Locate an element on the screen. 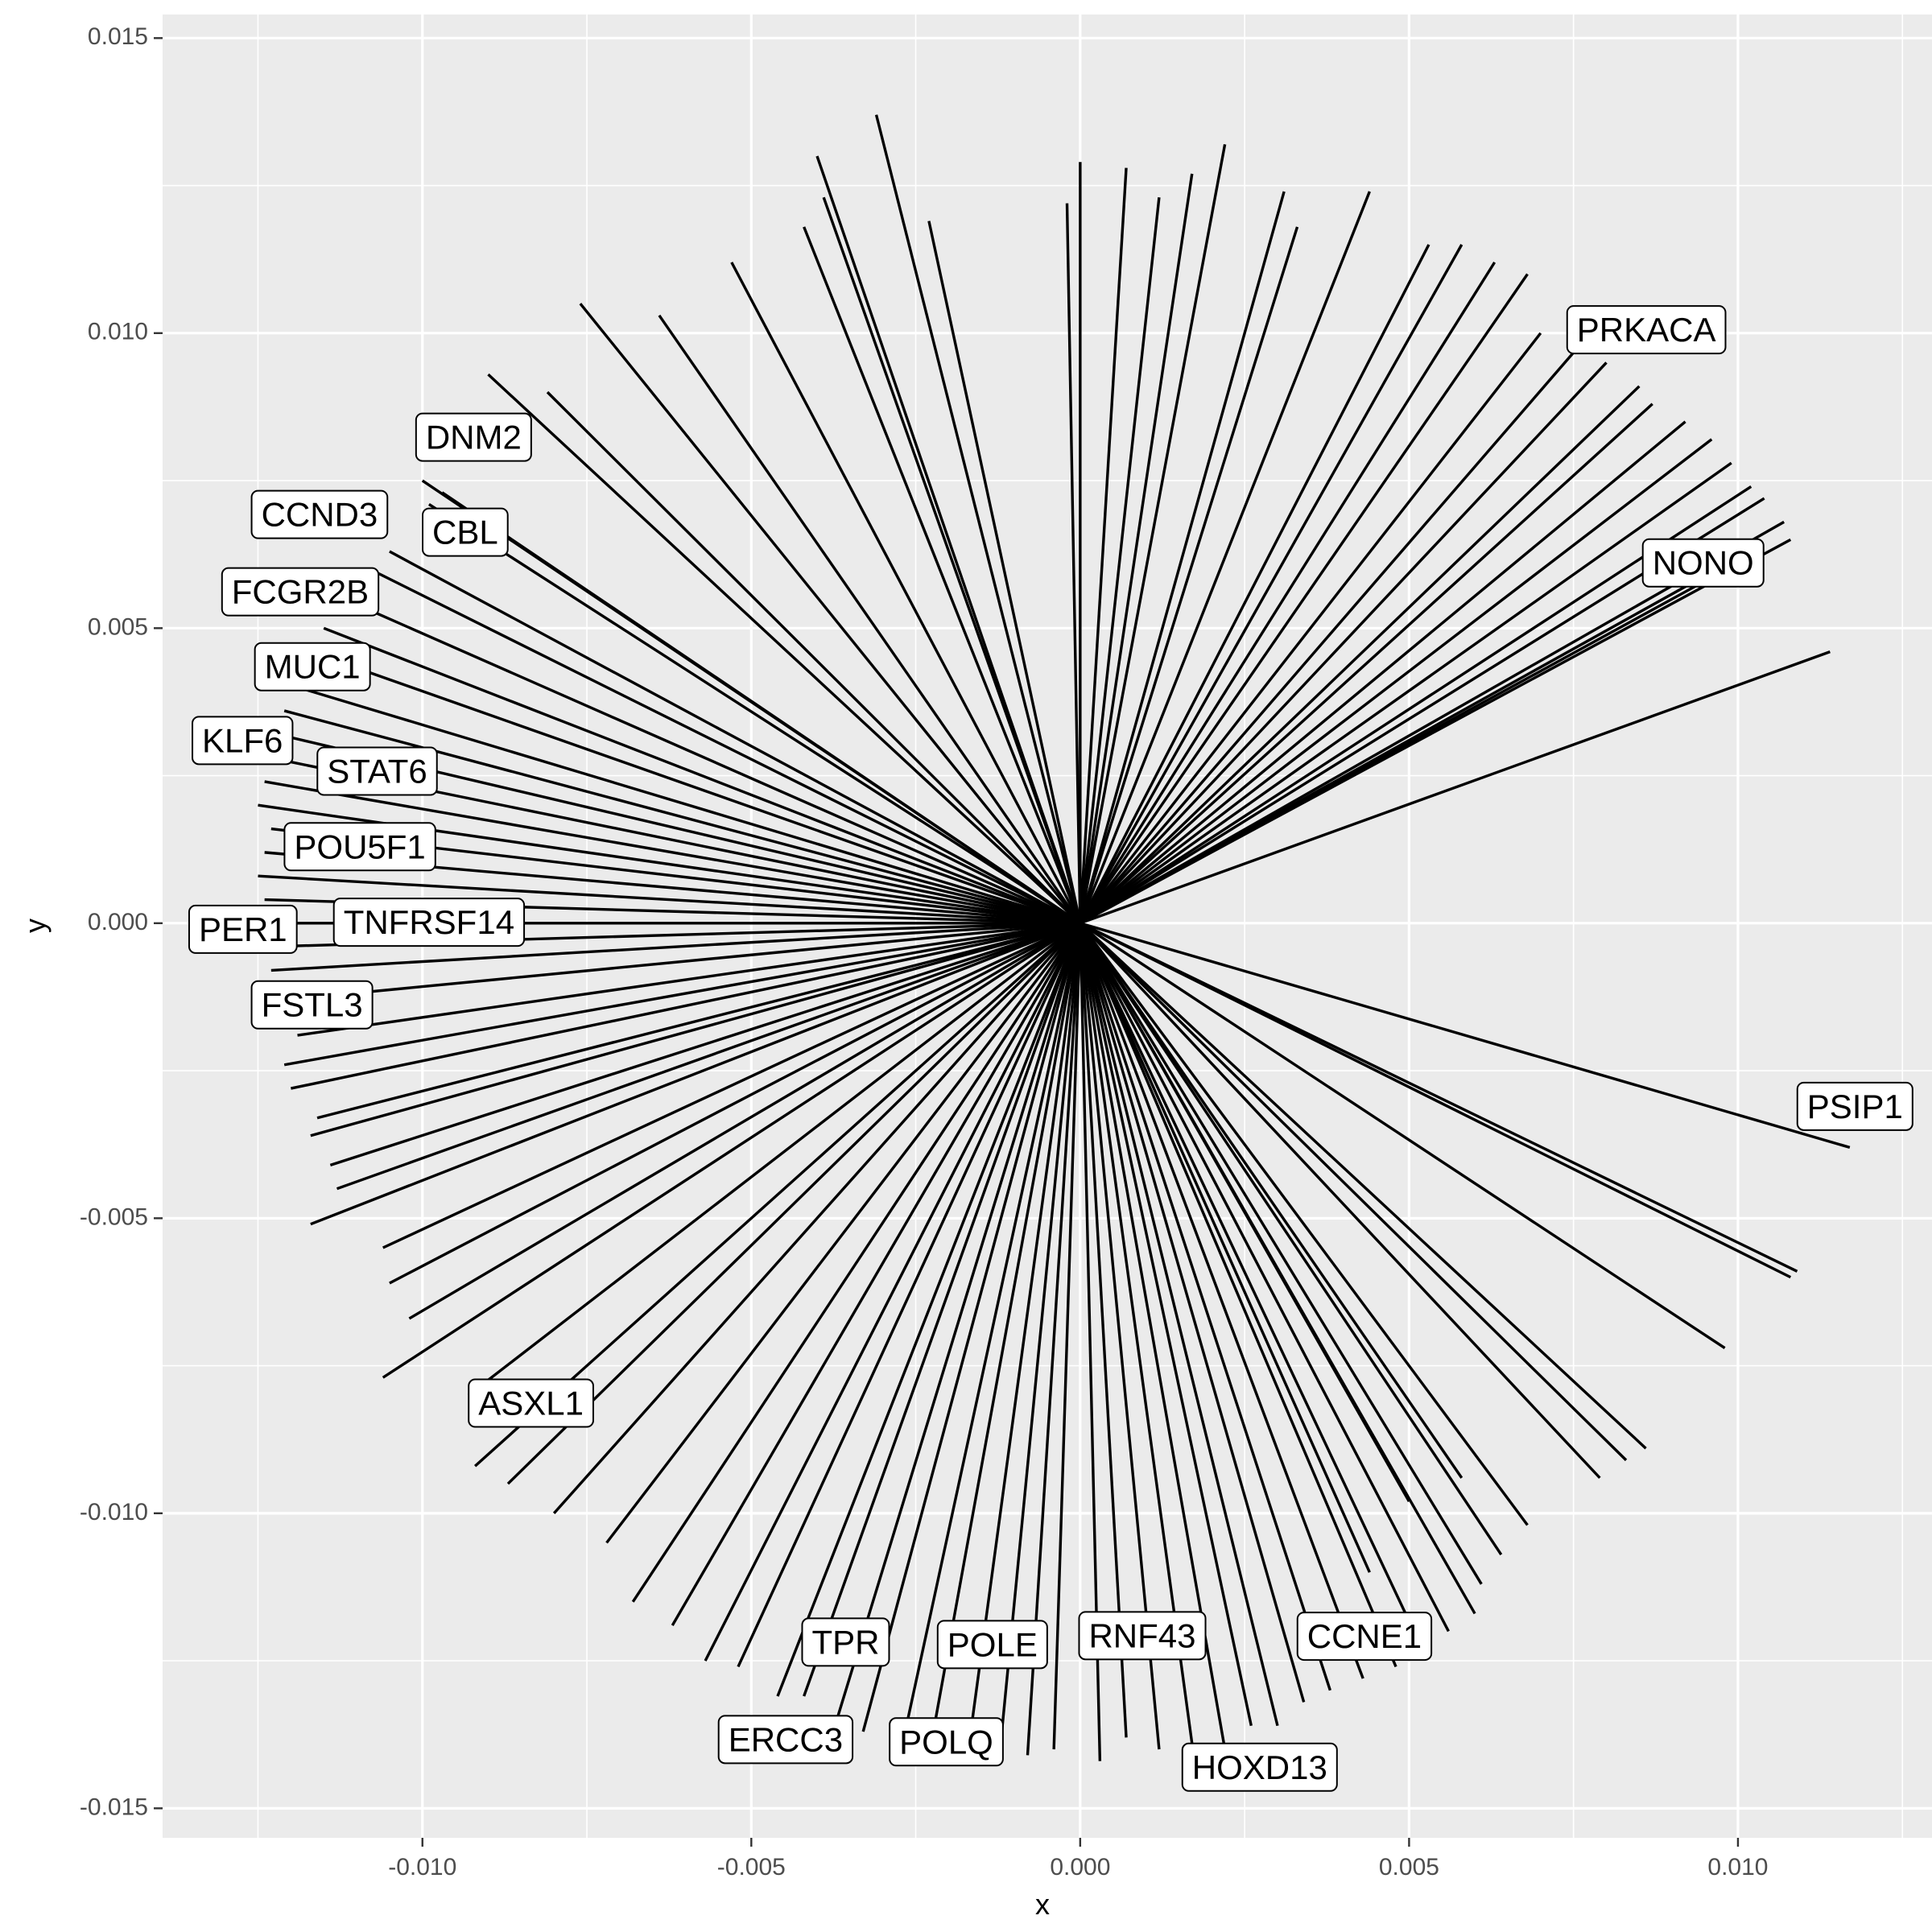  gene-label-dnm2: DNM2 is located at coordinates (473, 437).